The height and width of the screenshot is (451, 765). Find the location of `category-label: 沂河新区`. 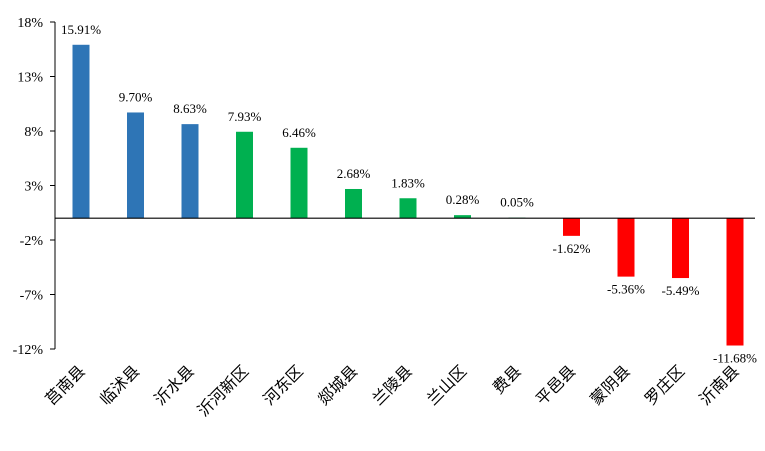

category-label: 沂河新区 is located at coordinates (223, 390).